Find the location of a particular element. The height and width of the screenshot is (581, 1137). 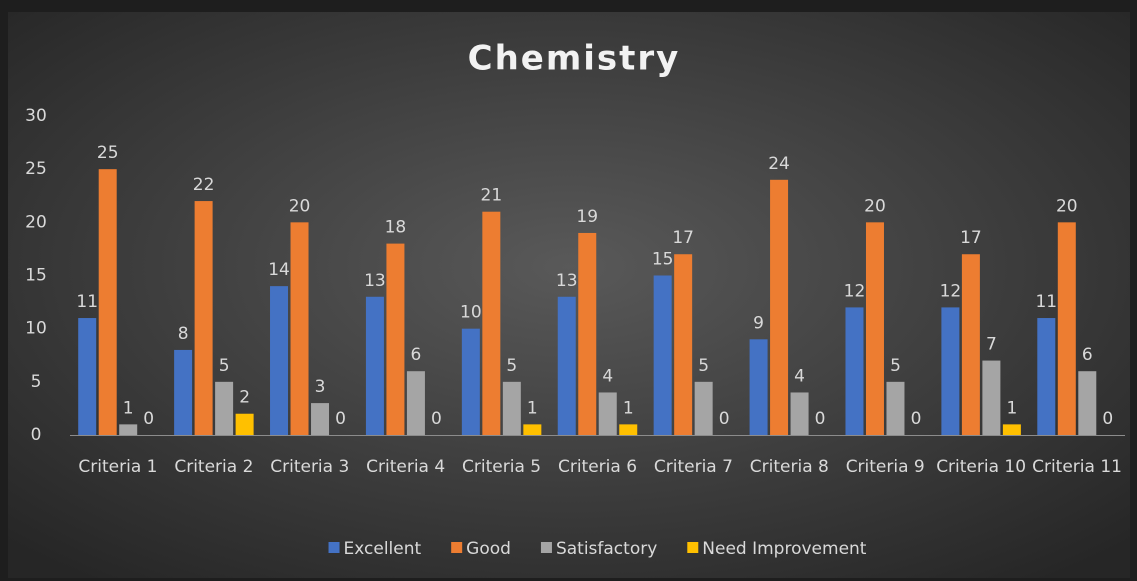

data-label: 7 is located at coordinates (991, 345).